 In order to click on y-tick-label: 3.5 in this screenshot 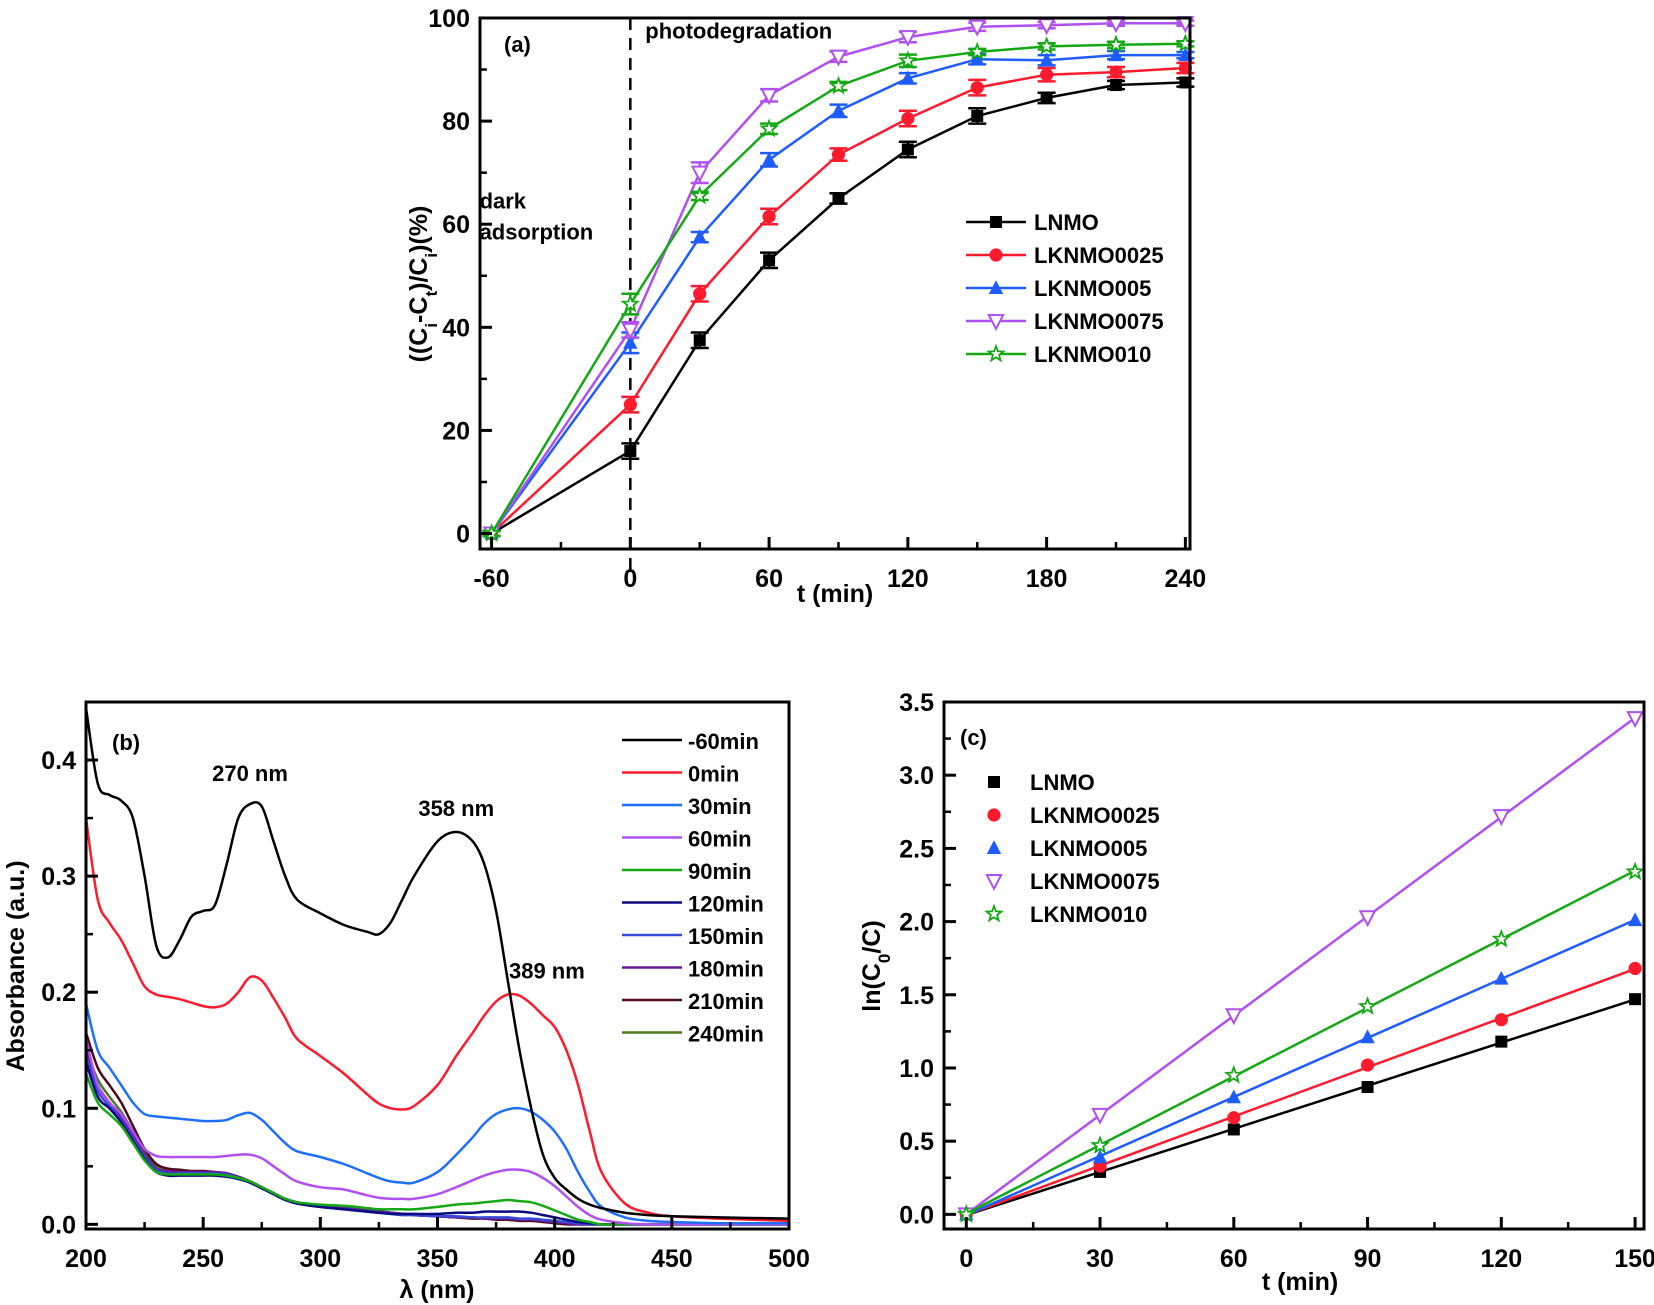, I will do `click(916, 703)`.